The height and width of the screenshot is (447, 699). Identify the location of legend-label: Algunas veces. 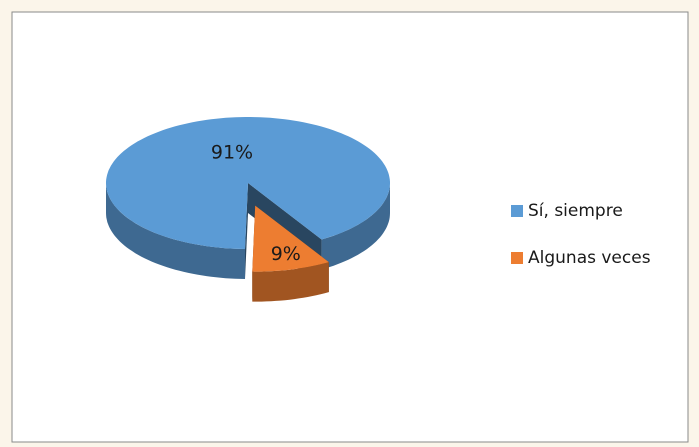
(589, 258).